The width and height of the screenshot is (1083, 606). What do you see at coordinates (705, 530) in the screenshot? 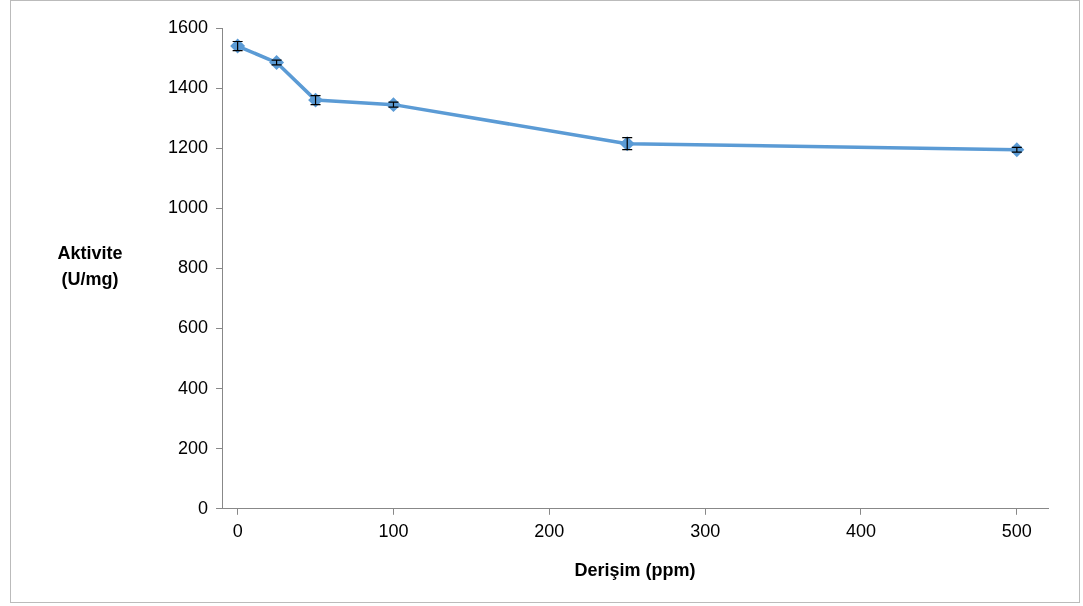
I see `x-tick-label: 300` at bounding box center [705, 530].